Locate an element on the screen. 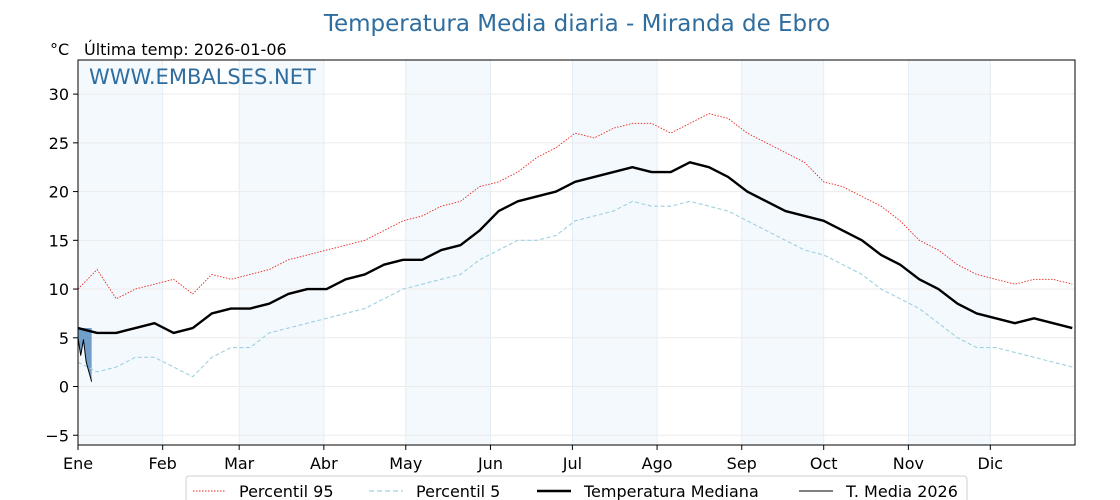 The image size is (1120, 500). x-tick-label-sep: Sep is located at coordinates (742, 463).